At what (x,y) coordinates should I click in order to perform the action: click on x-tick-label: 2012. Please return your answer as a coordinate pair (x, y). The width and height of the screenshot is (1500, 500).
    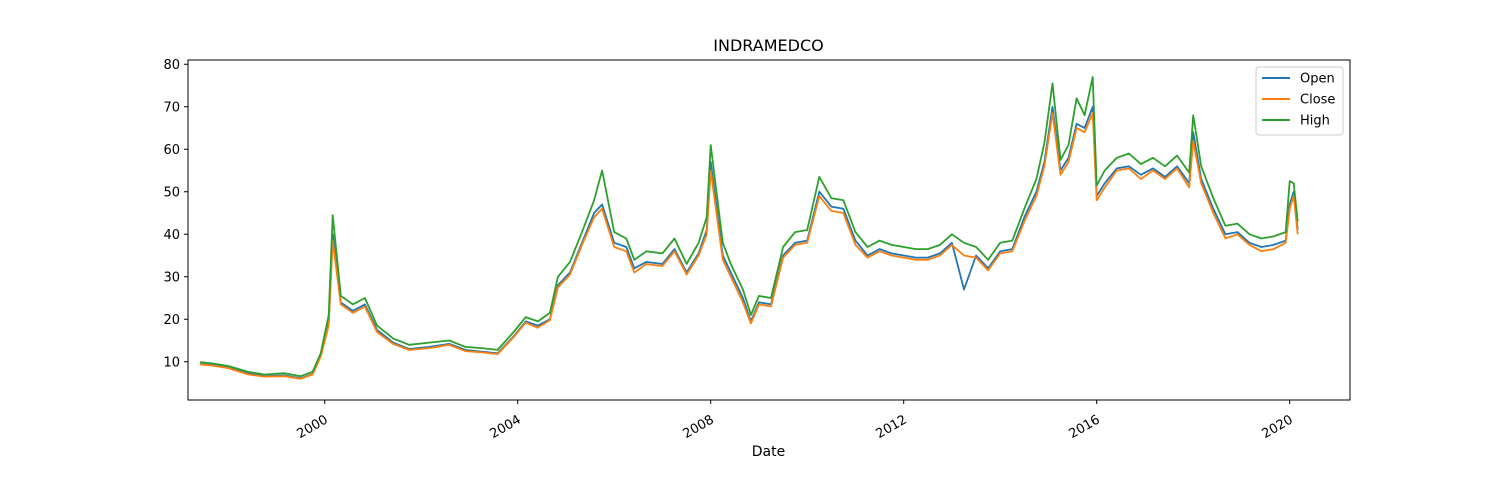
    Looking at the image, I should click on (892, 427).